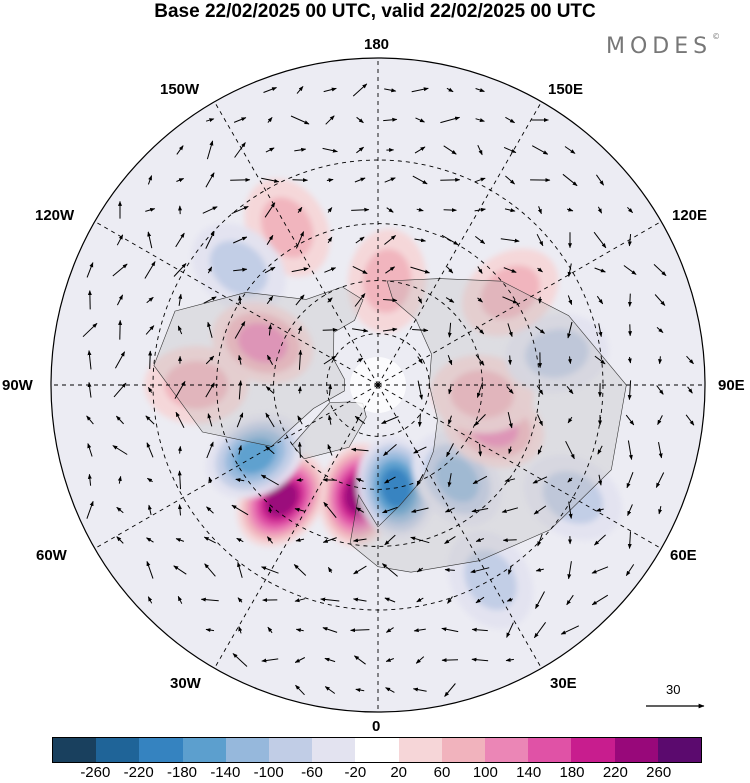  I want to click on anomaly-contour, so click(281, 499).